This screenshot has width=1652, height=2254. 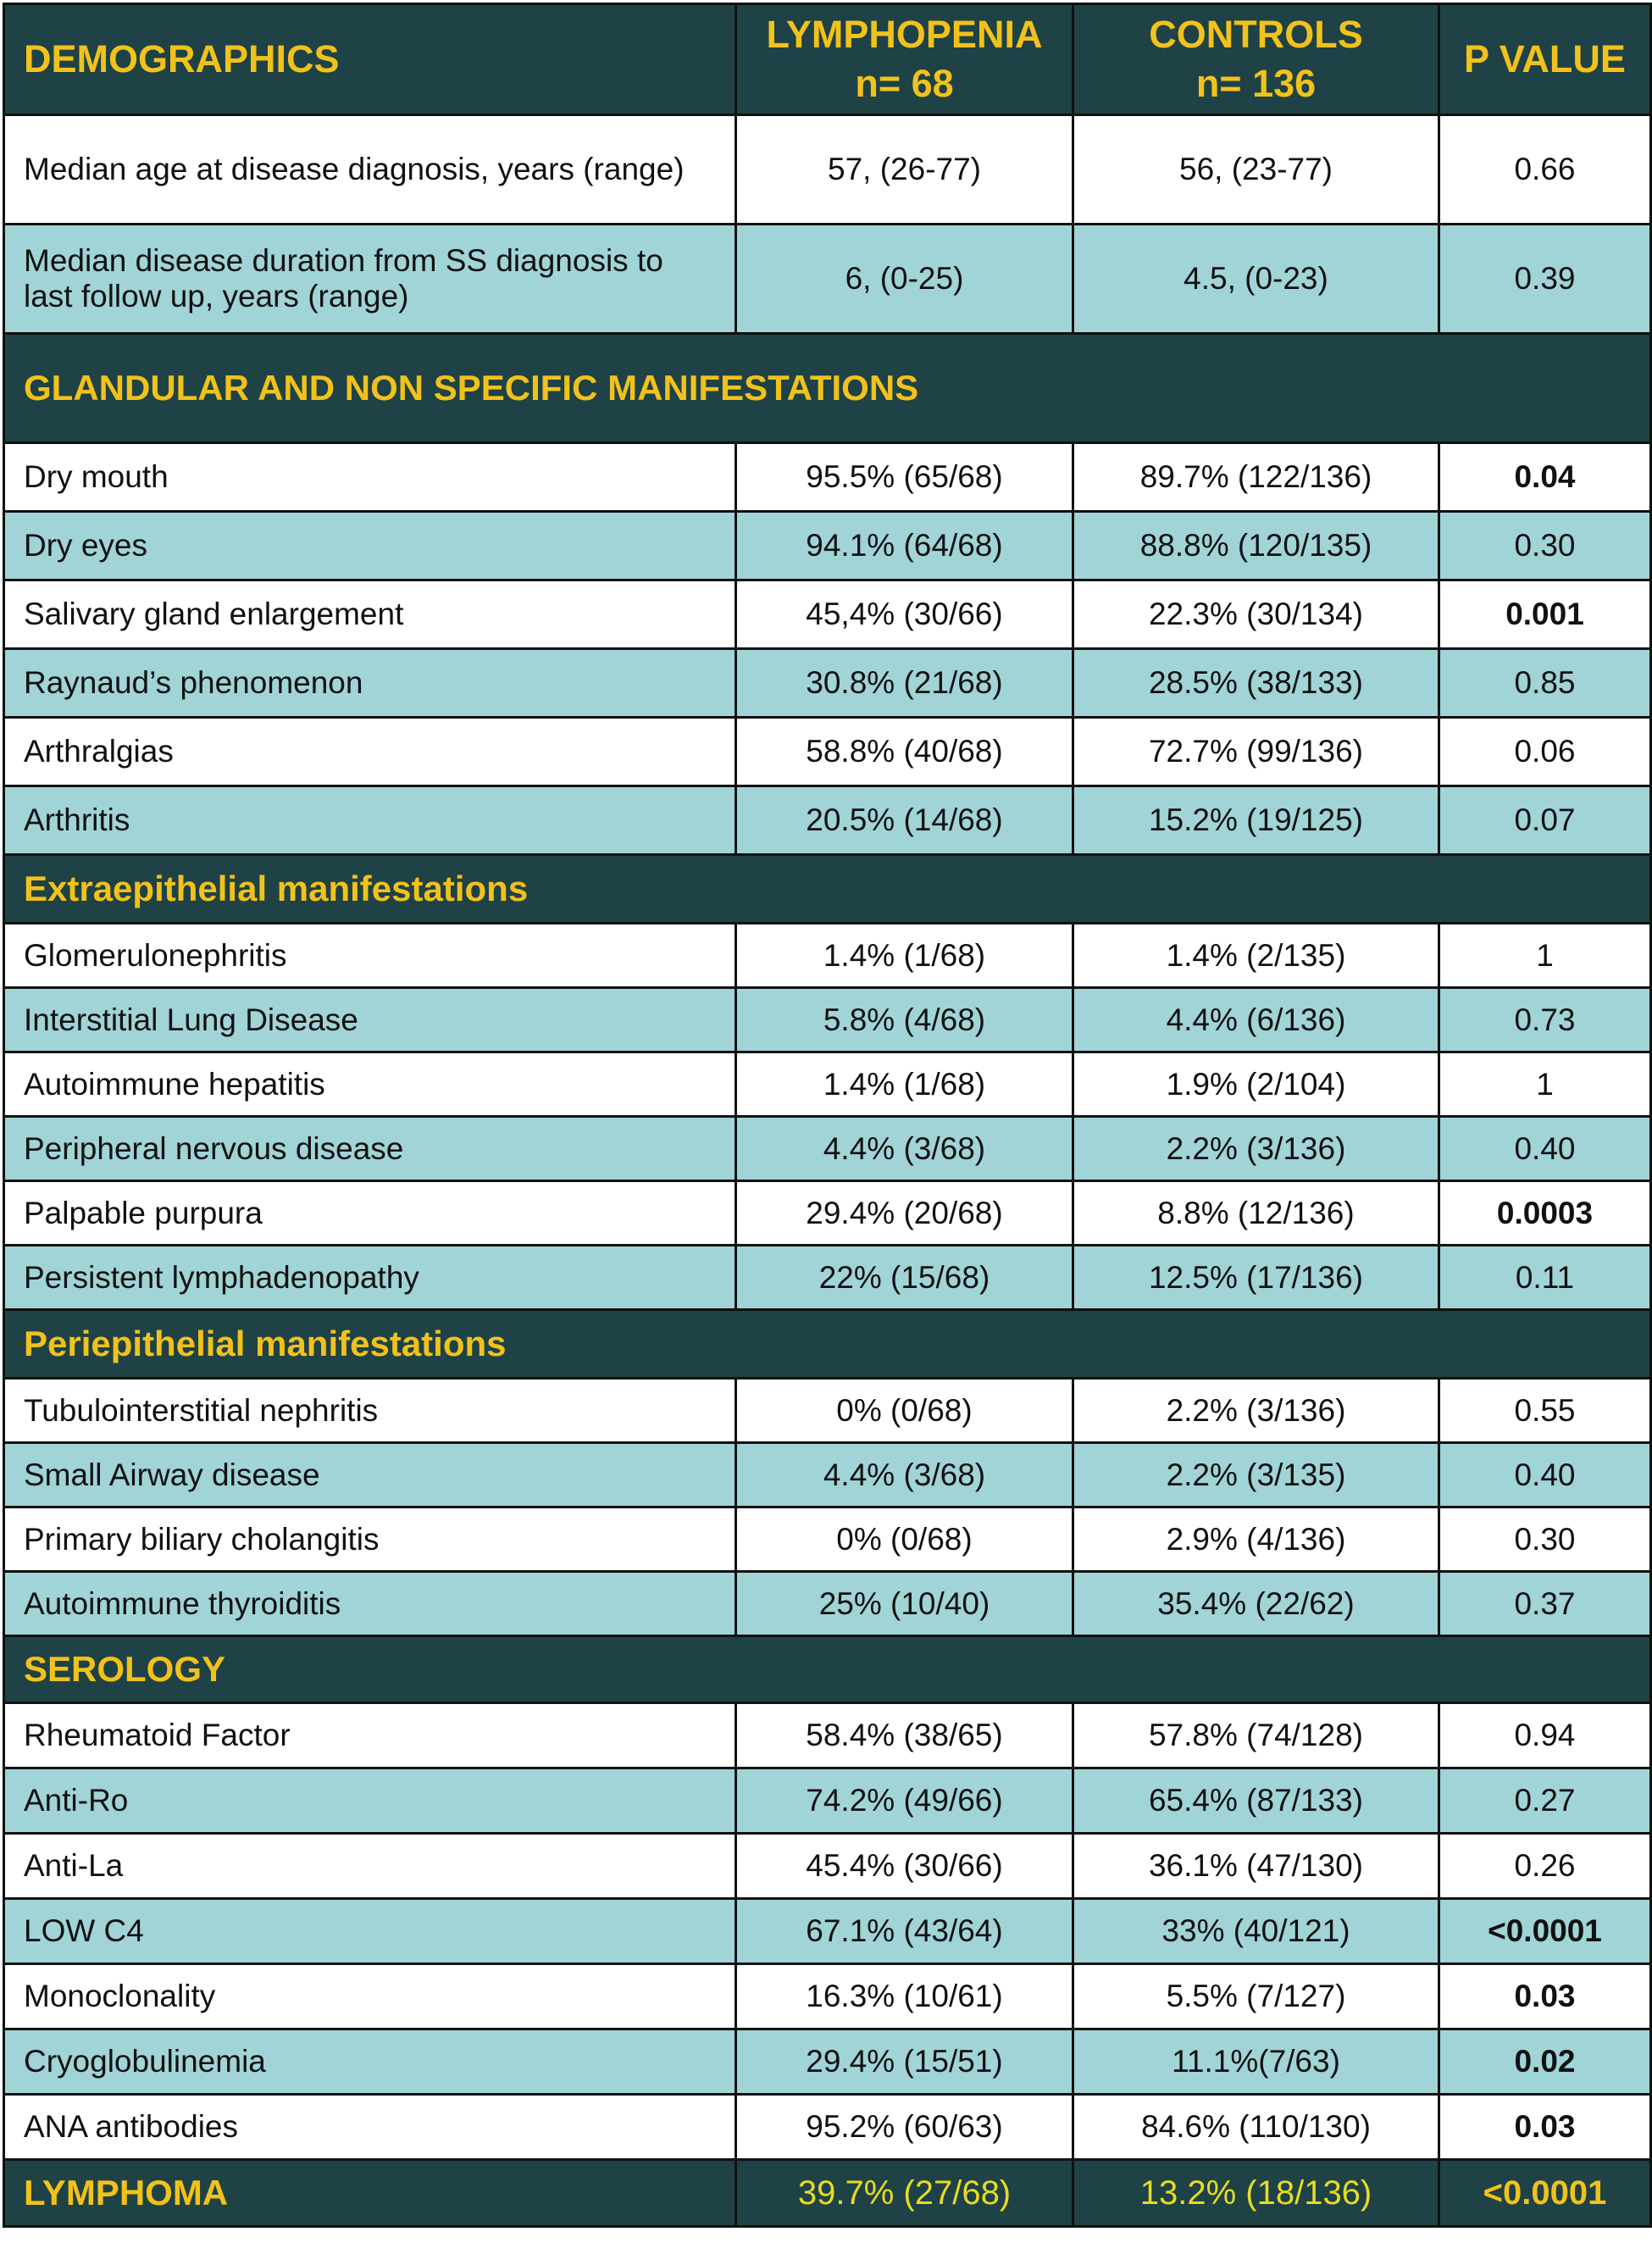 I want to click on p-value: 0.39, so click(x=1545, y=279).